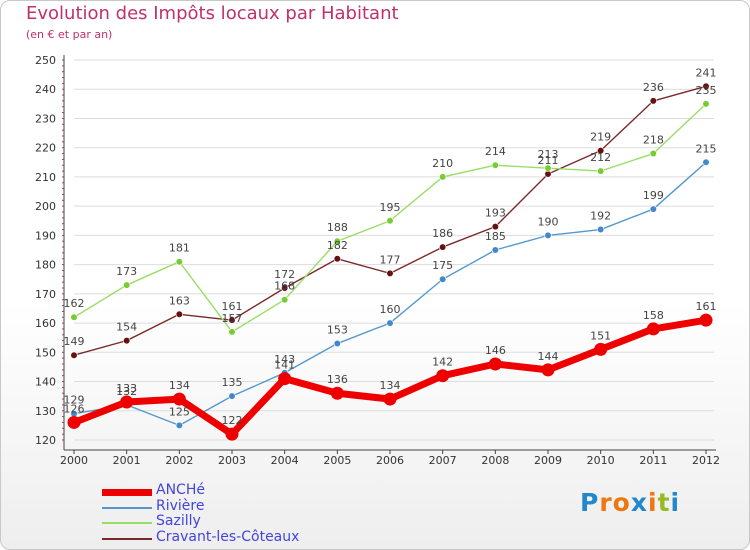  I want to click on legend-swatch-anche, so click(127, 492).